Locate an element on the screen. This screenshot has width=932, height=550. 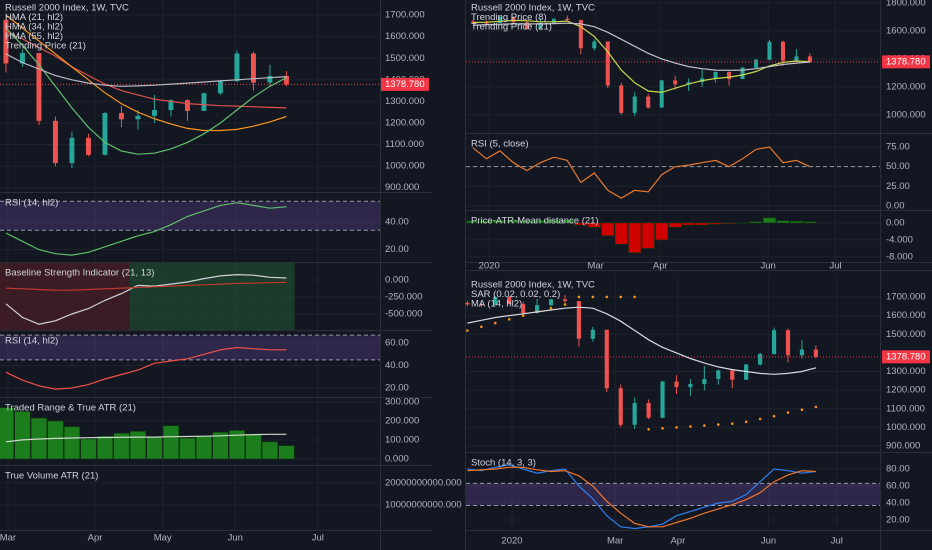
legend-entry: HMA (34, hl2) is located at coordinates (34, 27).